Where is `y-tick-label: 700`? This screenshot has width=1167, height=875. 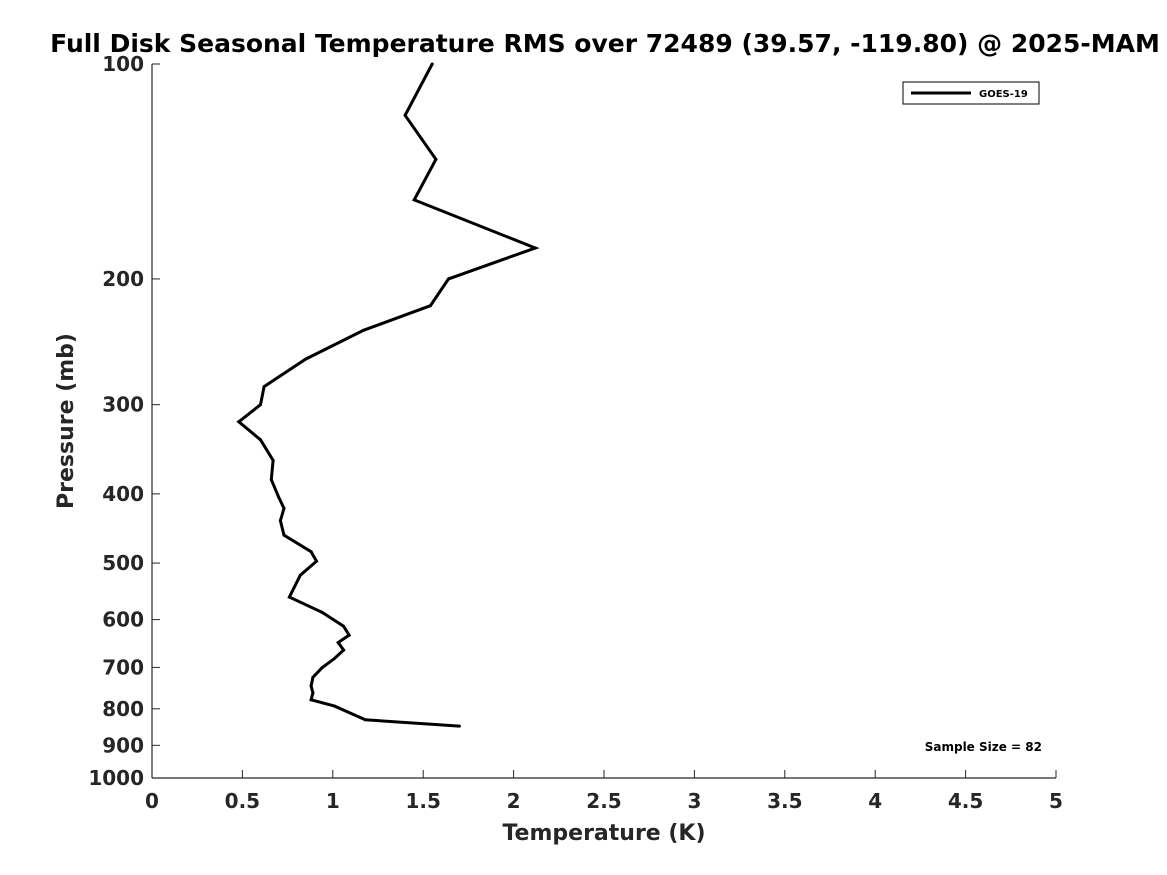 y-tick-label: 700 is located at coordinates (123, 667).